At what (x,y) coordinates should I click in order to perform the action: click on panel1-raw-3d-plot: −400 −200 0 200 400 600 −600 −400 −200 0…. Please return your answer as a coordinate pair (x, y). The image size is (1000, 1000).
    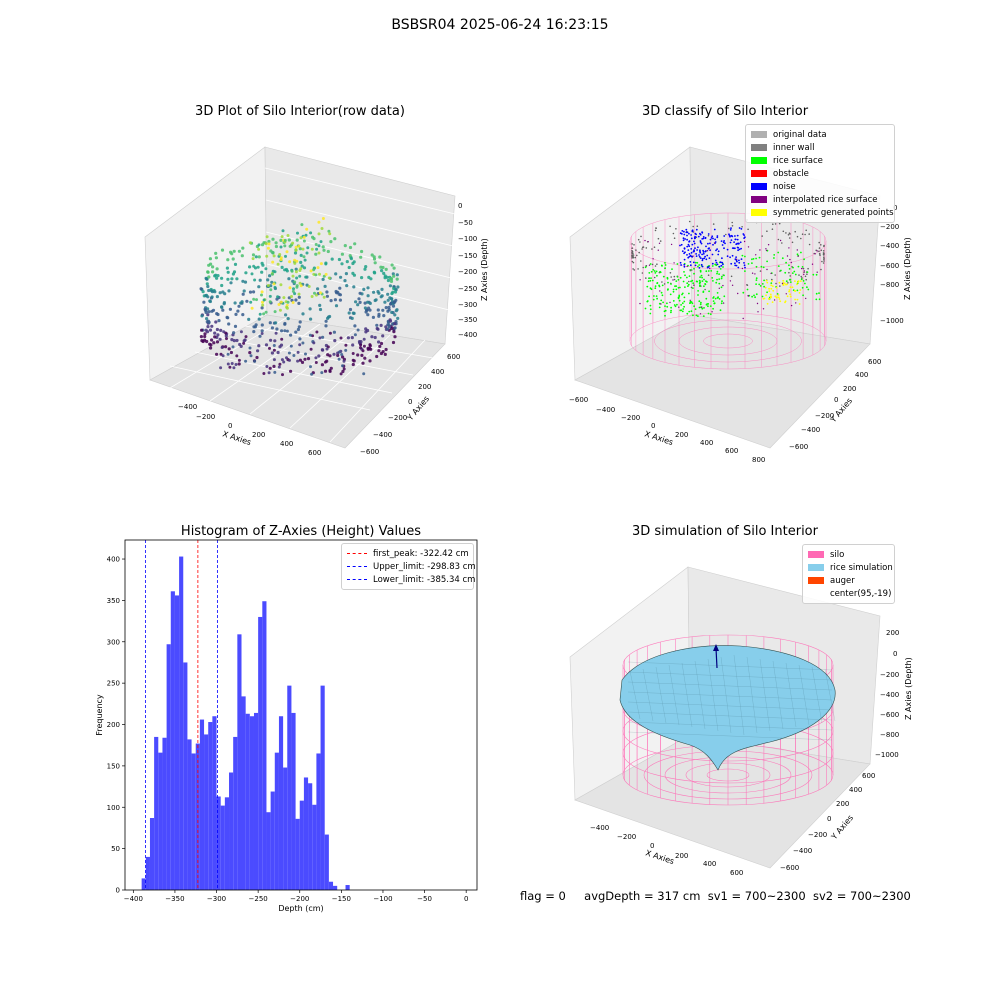
    Looking at the image, I should click on (316, 301).